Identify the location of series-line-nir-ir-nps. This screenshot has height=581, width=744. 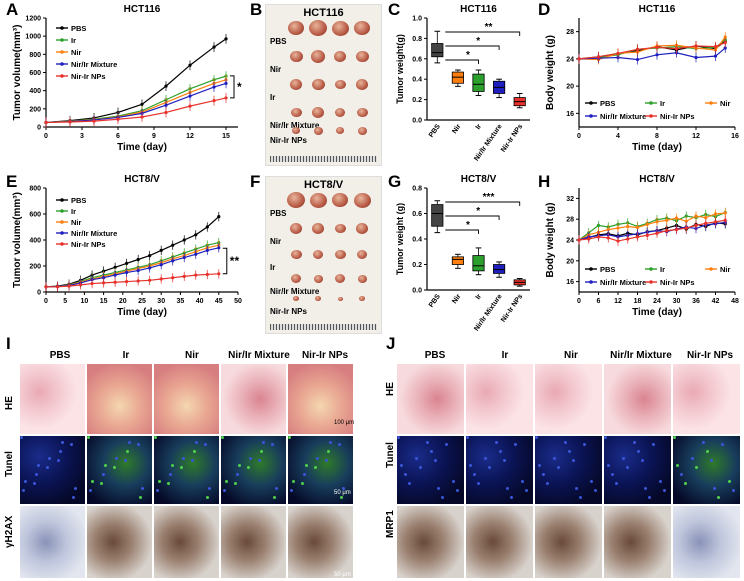
(136, 110).